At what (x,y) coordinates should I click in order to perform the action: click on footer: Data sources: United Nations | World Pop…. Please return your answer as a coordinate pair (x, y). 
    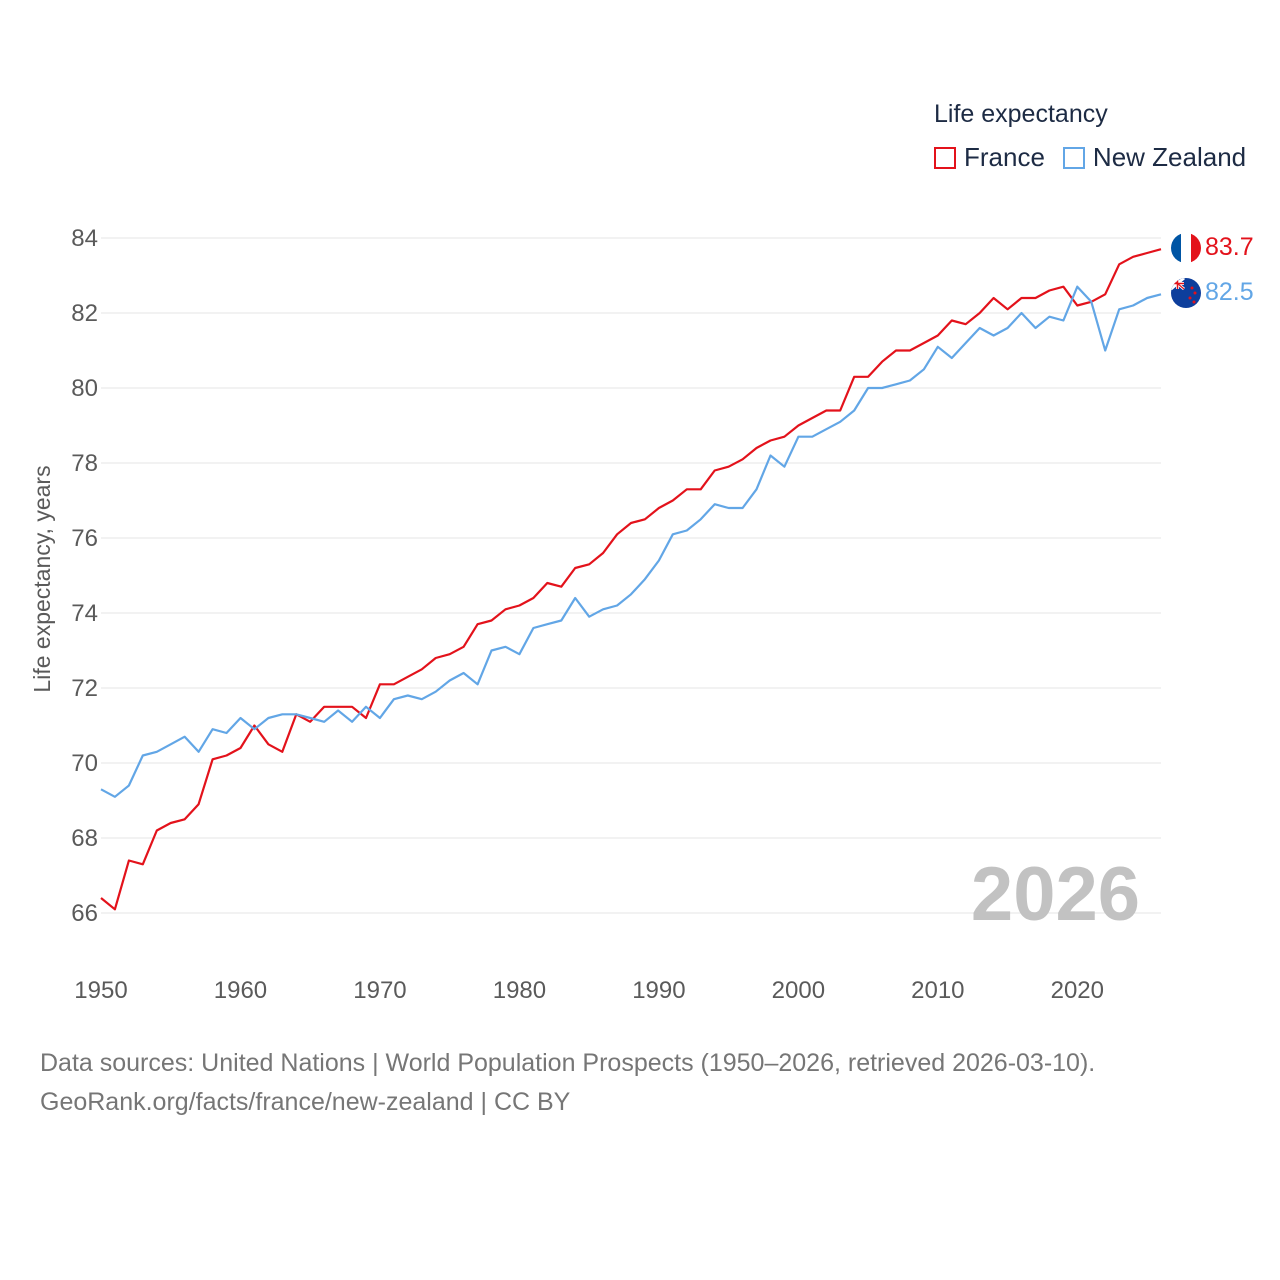
    Looking at the image, I should click on (567, 1083).